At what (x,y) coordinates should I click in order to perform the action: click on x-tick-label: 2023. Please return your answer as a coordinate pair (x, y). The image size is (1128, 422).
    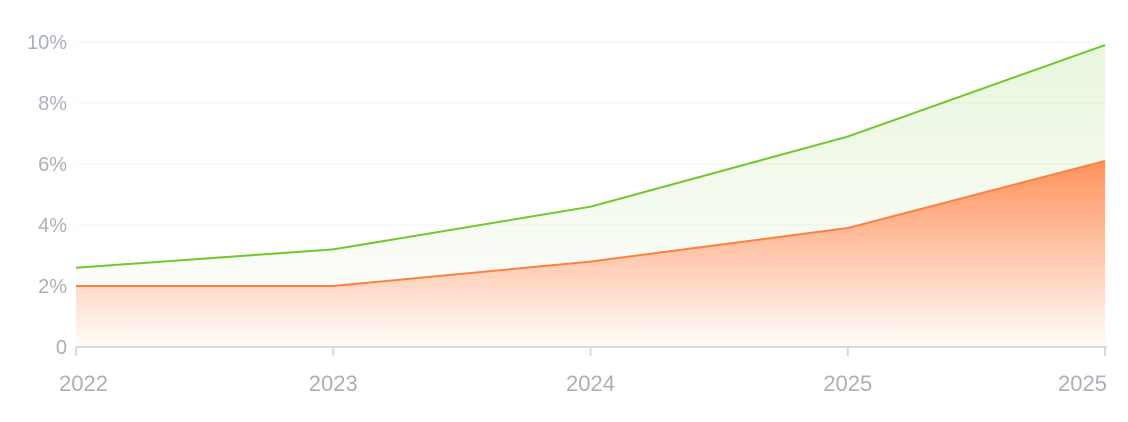
    Looking at the image, I should click on (333, 383).